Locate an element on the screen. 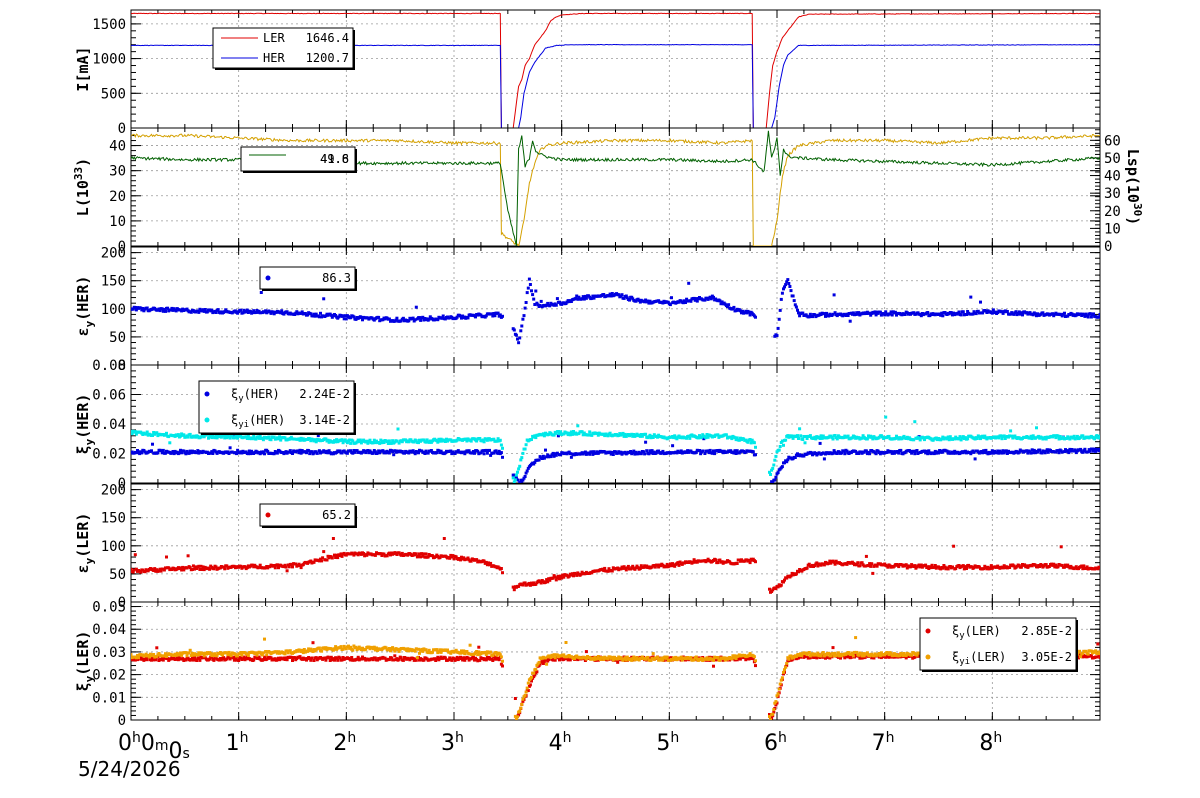  y-tick-label: 100 is located at coordinates (113, 547).